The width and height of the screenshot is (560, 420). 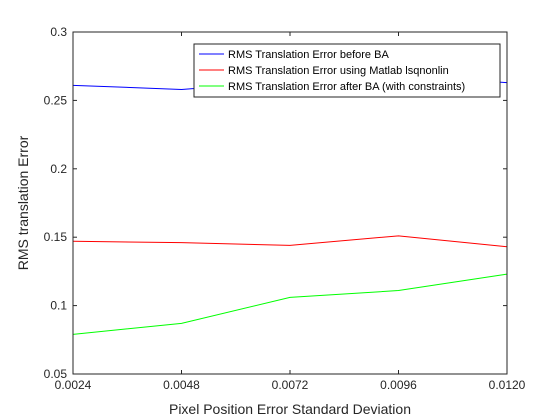 What do you see at coordinates (290, 409) in the screenshot?
I see `x-axis-title: Pixel Position Error Standard Deviation` at bounding box center [290, 409].